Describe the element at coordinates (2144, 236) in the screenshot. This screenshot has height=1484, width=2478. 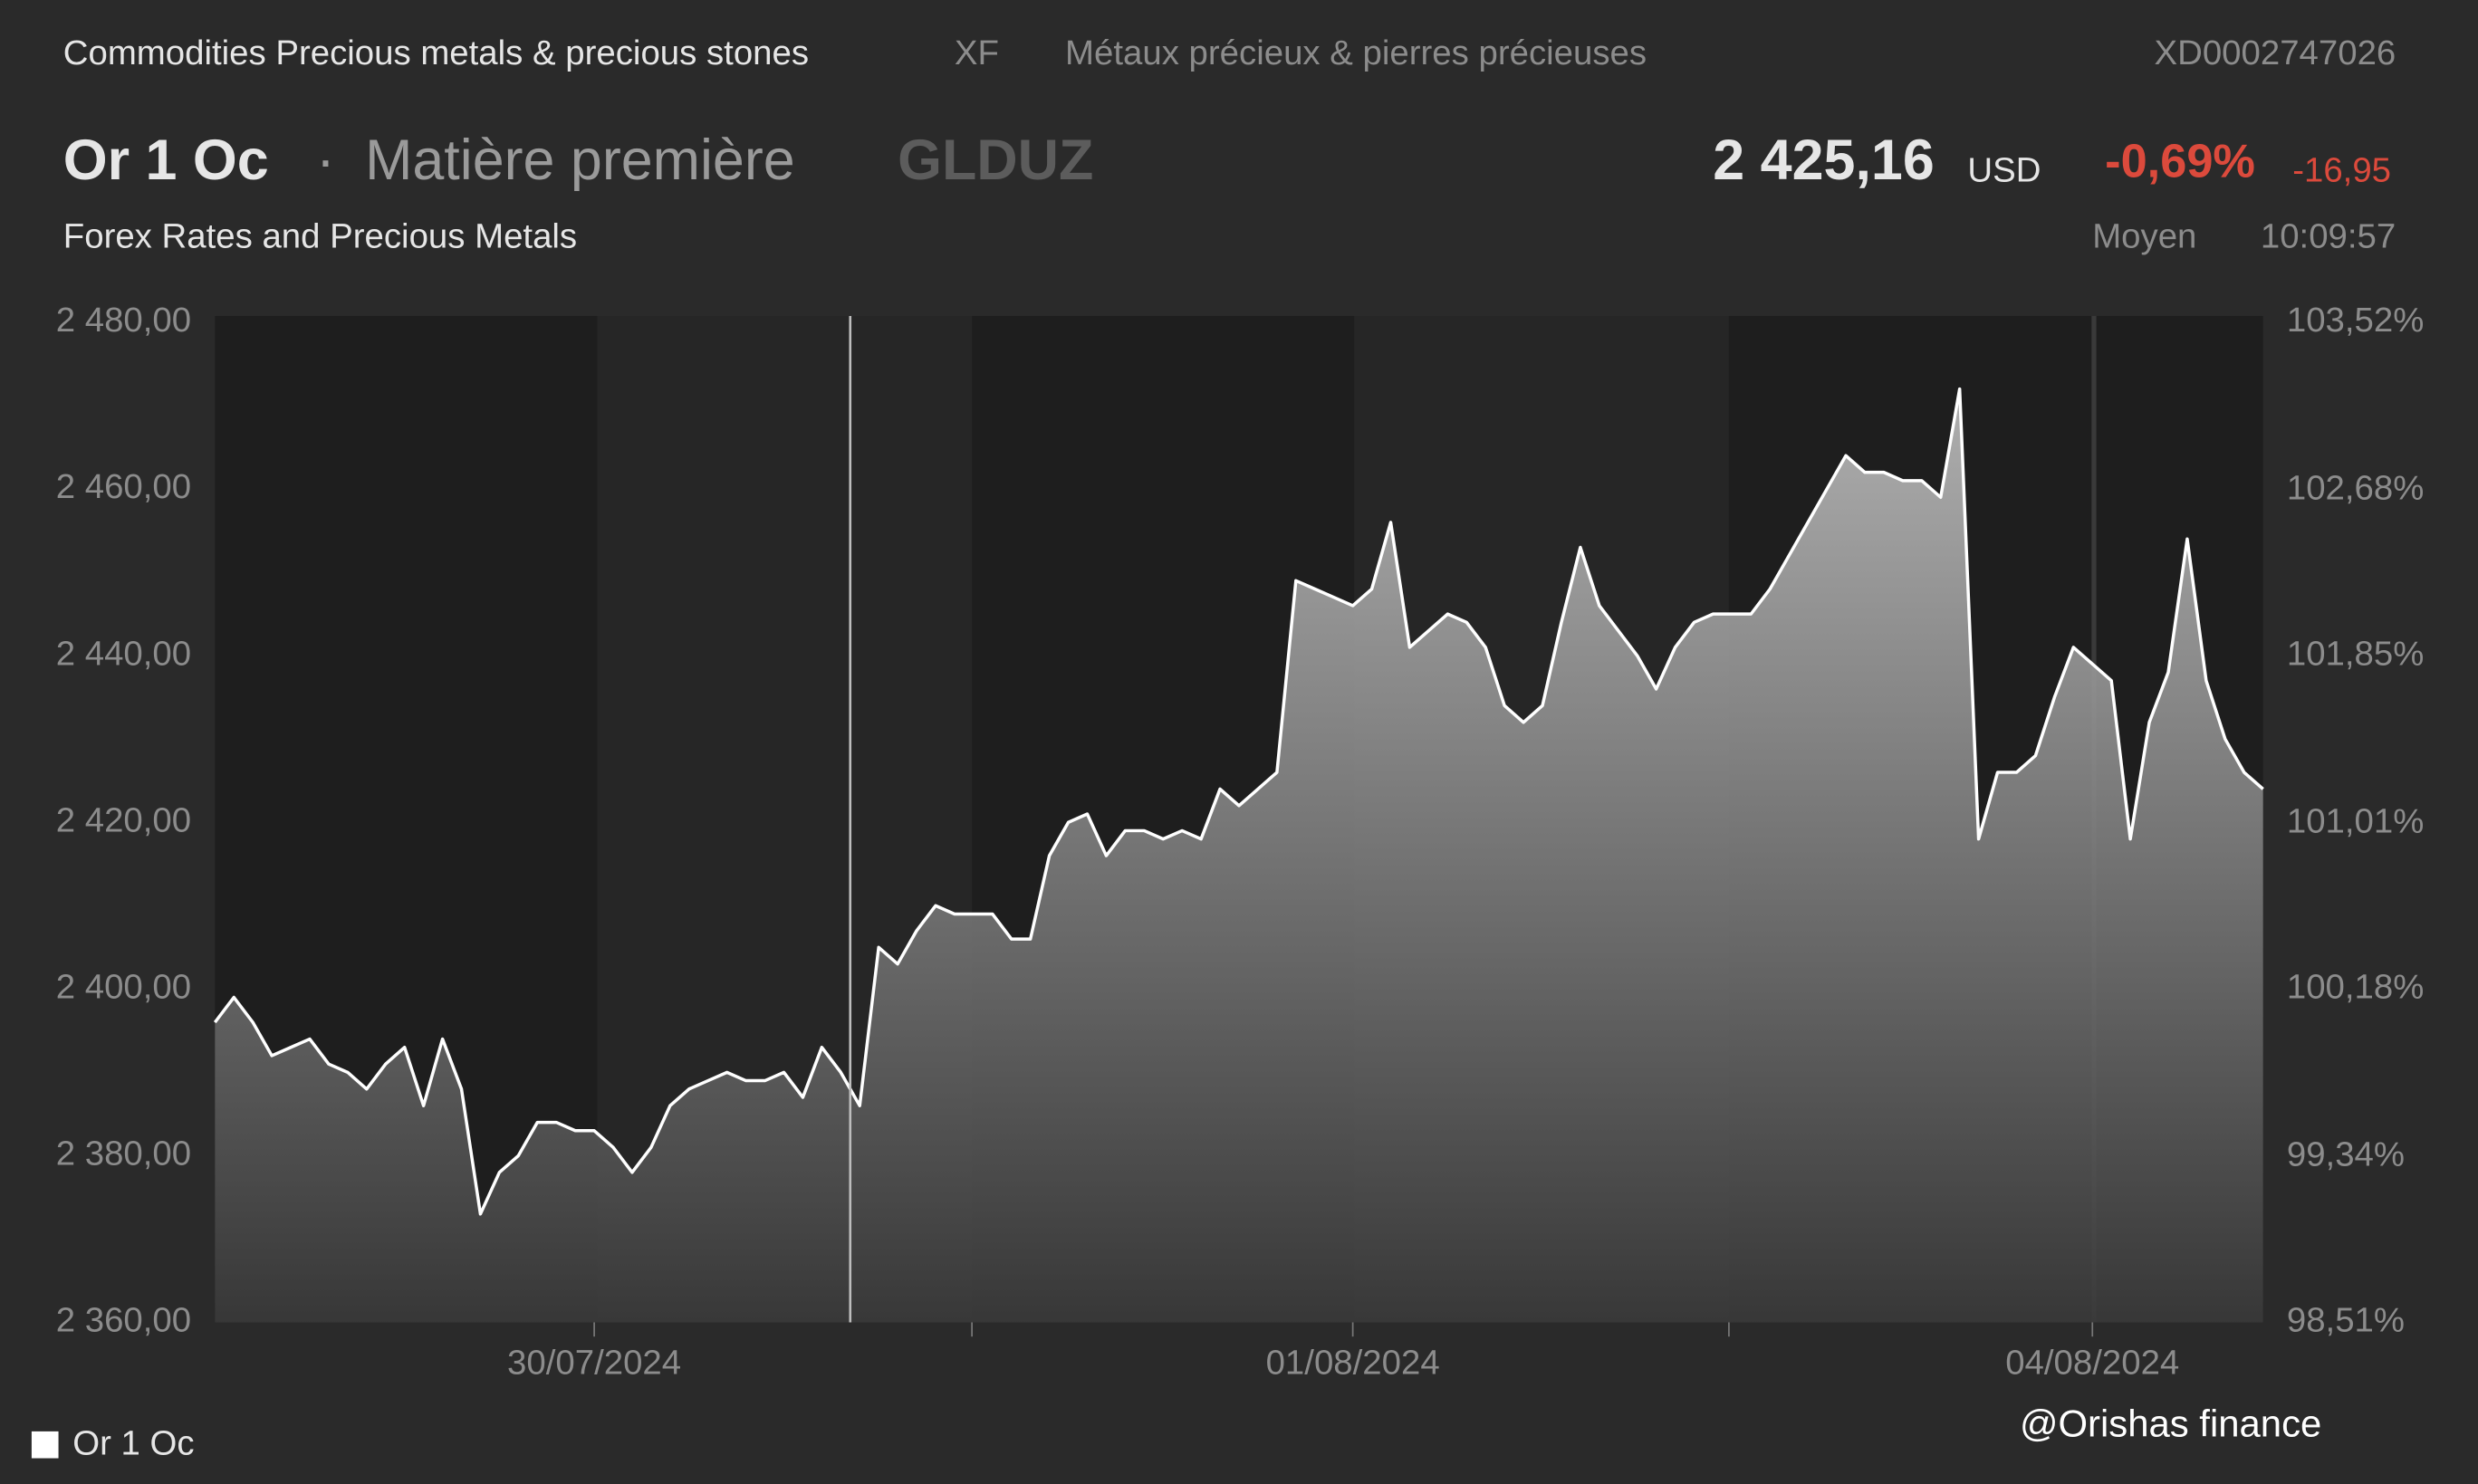
I see `price-type: Moyen` at that location.